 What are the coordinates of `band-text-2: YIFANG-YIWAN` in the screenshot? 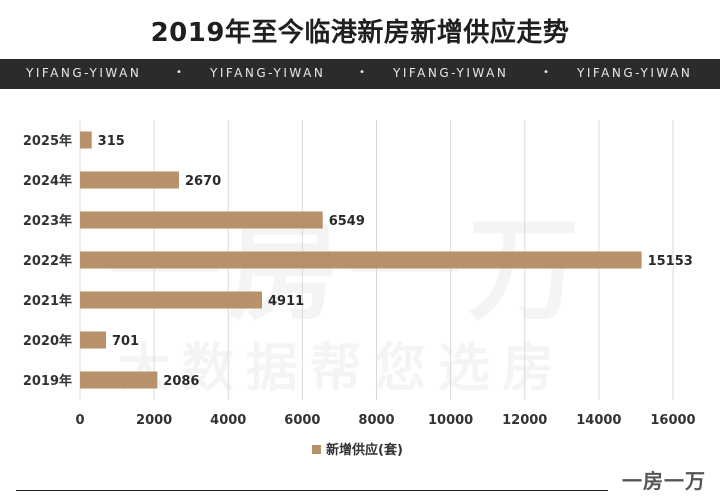 It's located at (268, 73).